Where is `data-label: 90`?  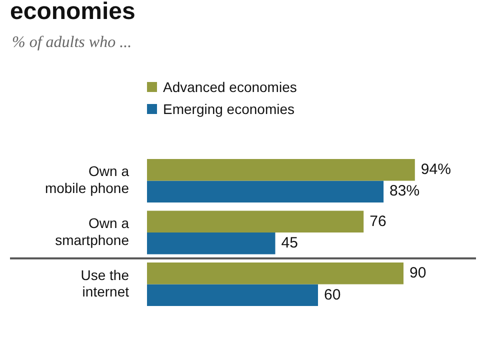 data-label: 90 is located at coordinates (418, 273).